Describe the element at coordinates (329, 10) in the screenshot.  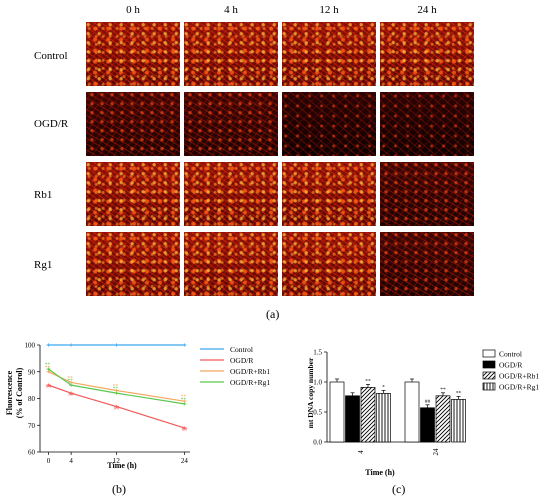
I see `header-12h: 12 h` at that location.